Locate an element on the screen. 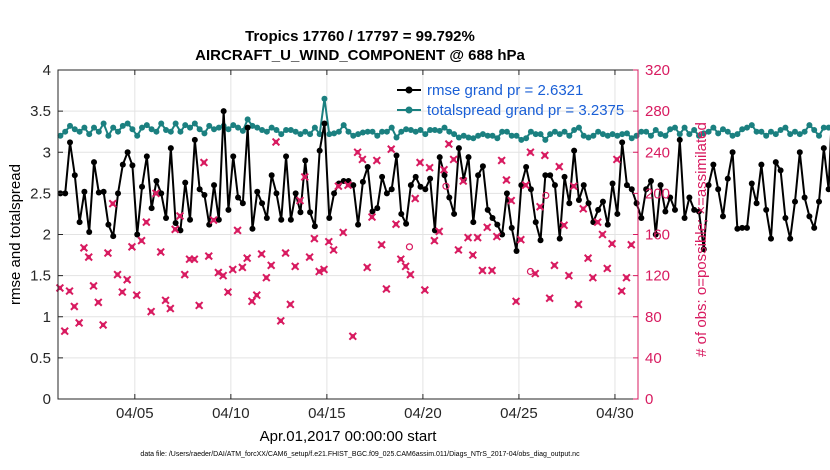 This screenshot has width=830, height=470. y-left-tick-label: 1 is located at coordinates (47, 317).